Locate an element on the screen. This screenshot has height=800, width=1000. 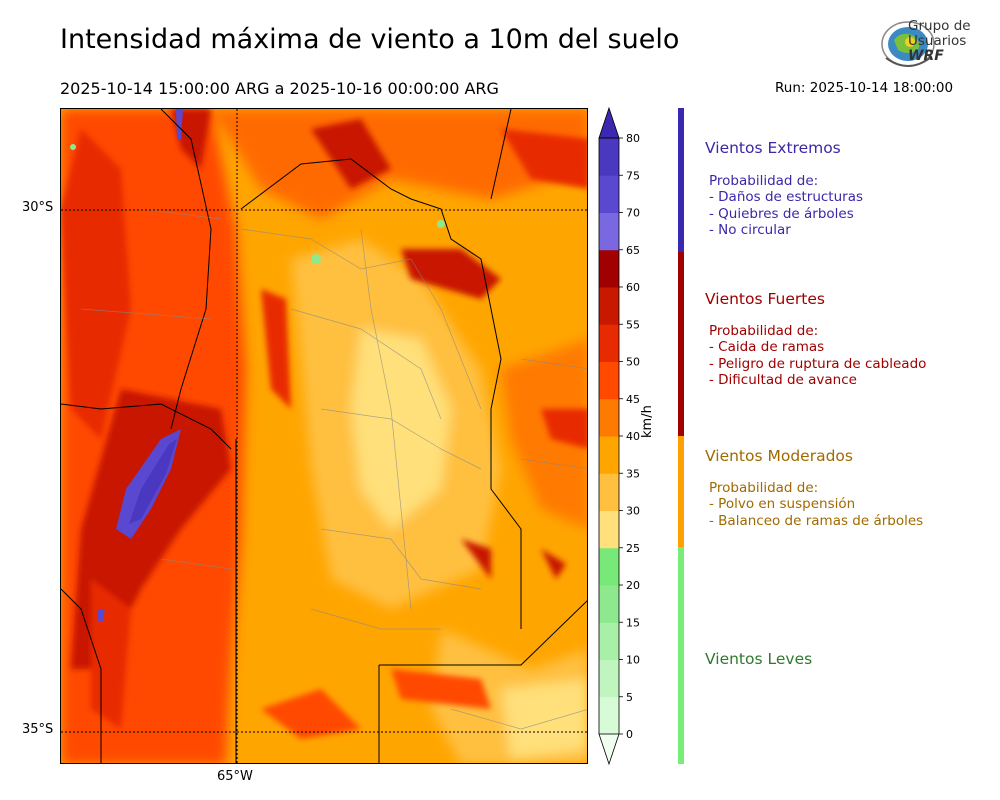
colorbar-tick-label: 55 is located at coordinates (633, 324).